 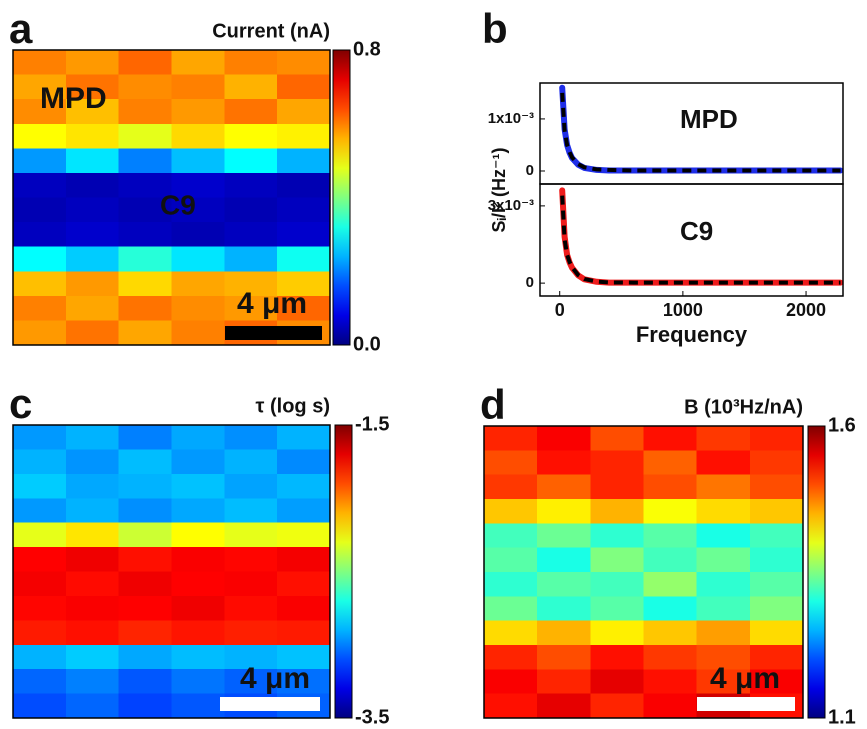 I want to click on panel-letter: b, so click(x=495, y=28).